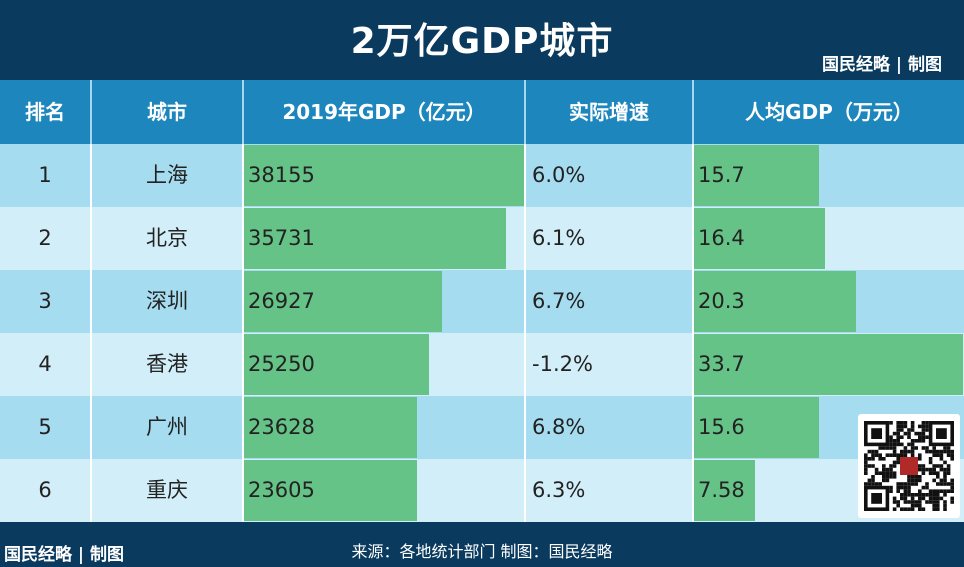 This screenshot has width=964, height=567. What do you see at coordinates (46, 364) in the screenshot?
I see `rank-cell: 4` at bounding box center [46, 364].